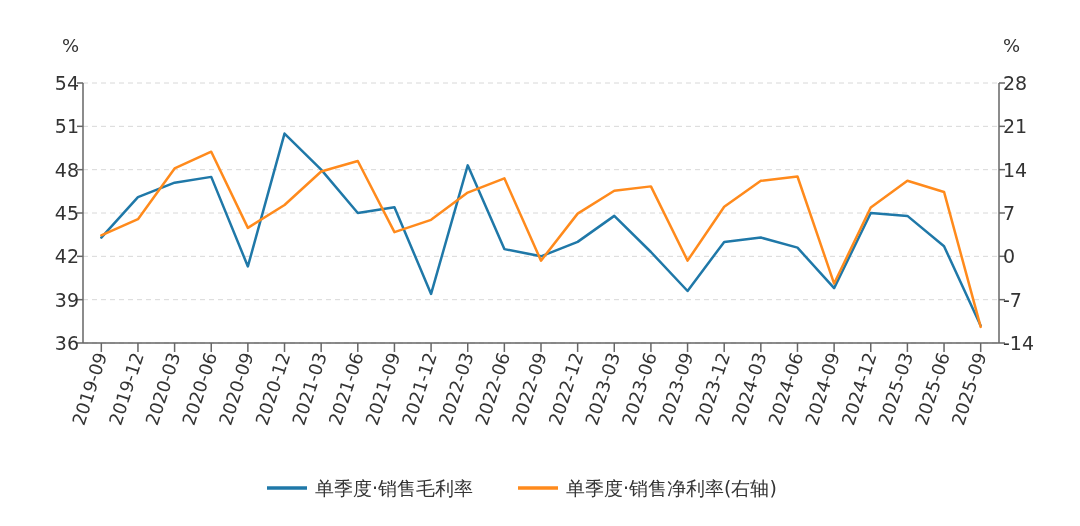 The height and width of the screenshot is (526, 1080). I want to click on y2-axis-title: %, so click(1012, 45).